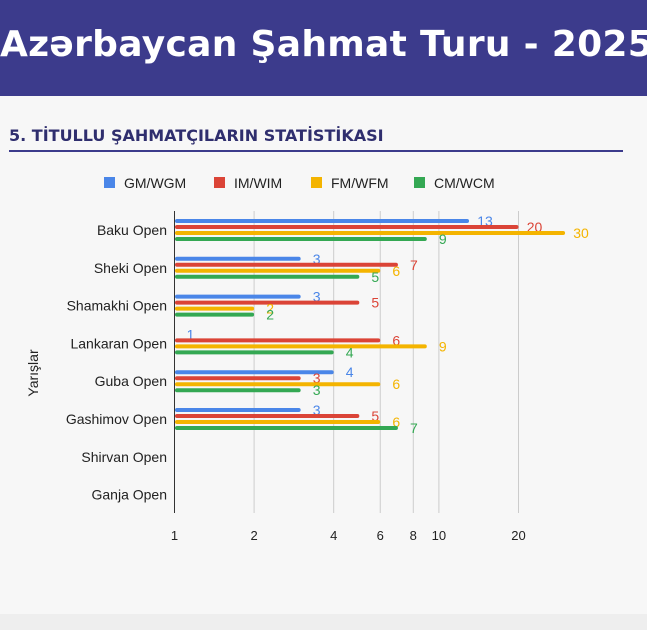 The height and width of the screenshot is (630, 647). I want to click on x-tick-label: 1, so click(174, 535).